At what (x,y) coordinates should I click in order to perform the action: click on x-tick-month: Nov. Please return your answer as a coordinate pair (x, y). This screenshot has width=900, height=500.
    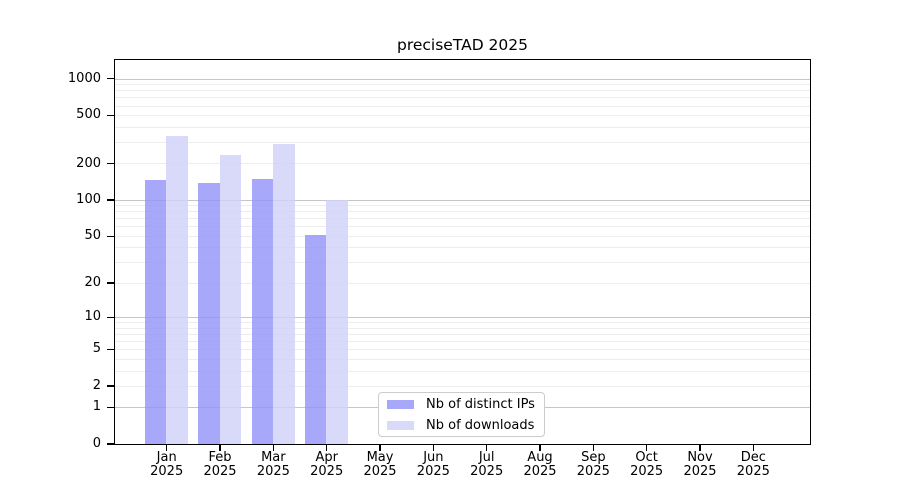
    Looking at the image, I should click on (700, 457).